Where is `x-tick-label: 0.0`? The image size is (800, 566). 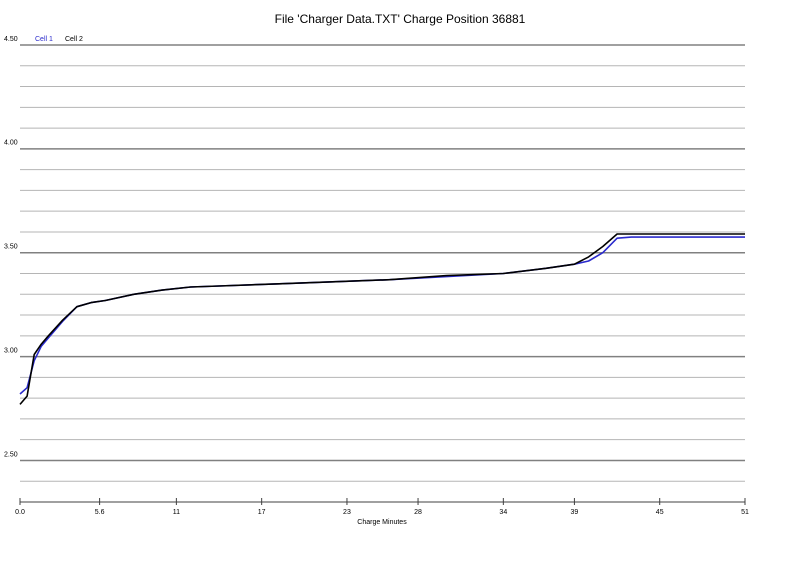 x-tick-label: 0.0 is located at coordinates (20, 512).